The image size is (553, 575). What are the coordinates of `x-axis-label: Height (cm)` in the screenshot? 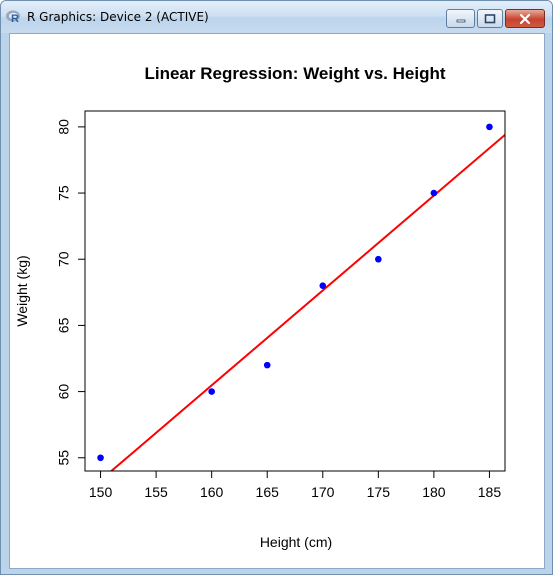 It's located at (296, 542).